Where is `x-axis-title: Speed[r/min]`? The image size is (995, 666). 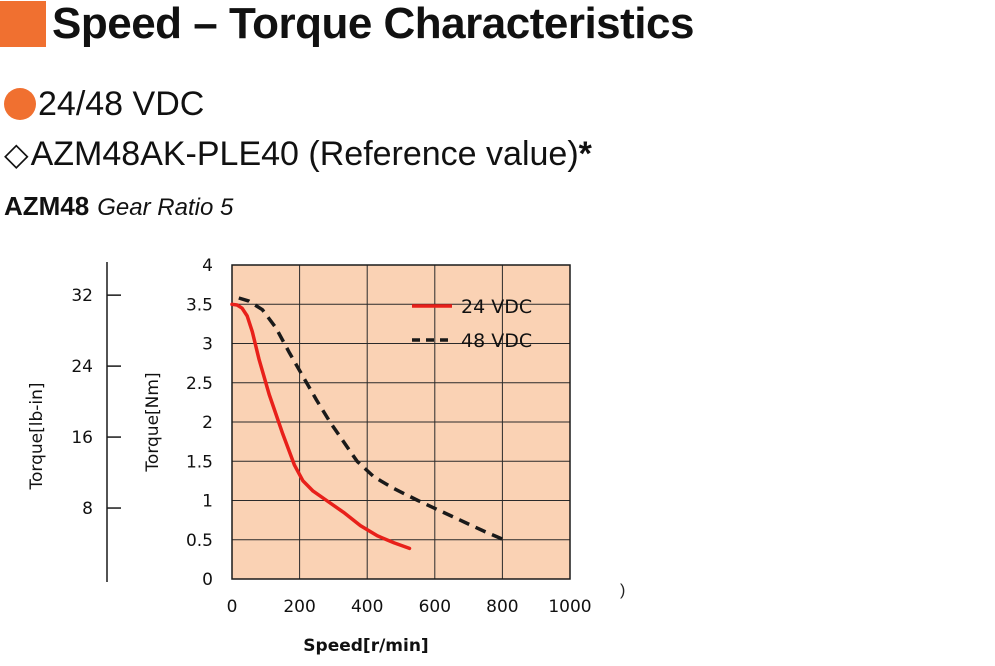 x-axis-title: Speed[r/min] is located at coordinates (365, 646).